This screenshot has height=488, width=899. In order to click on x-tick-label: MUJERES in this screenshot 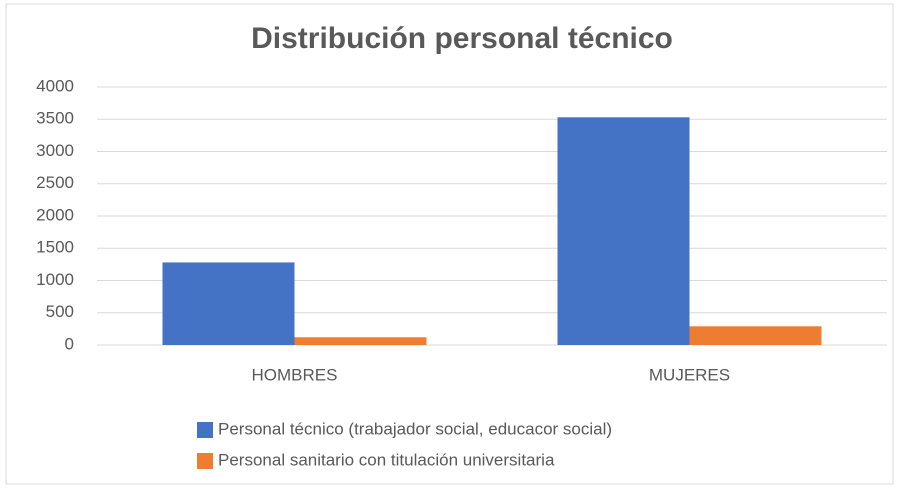, I will do `click(689, 374)`.